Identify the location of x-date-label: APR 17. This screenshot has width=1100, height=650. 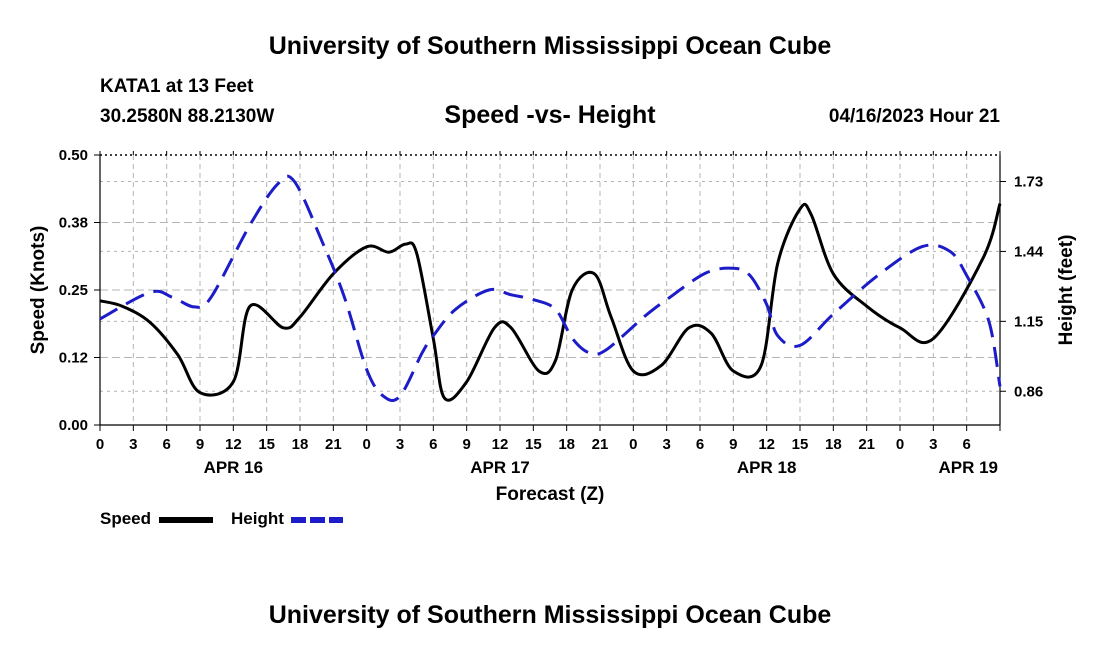
(500, 467).